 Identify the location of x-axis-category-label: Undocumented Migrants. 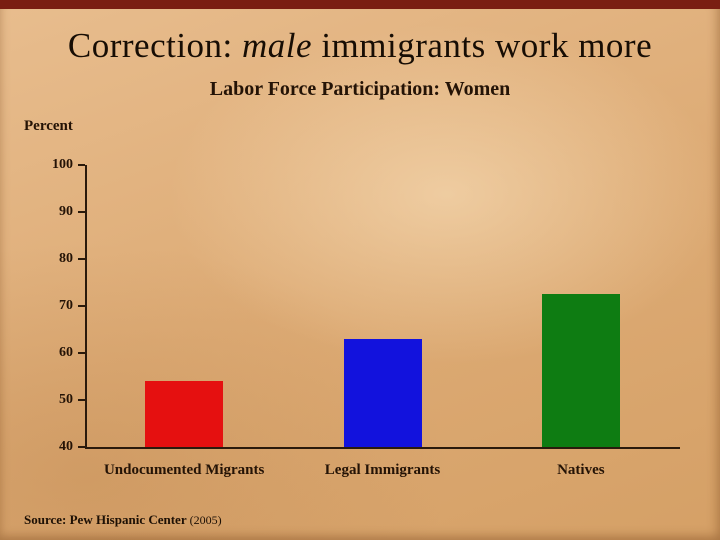
(184, 470).